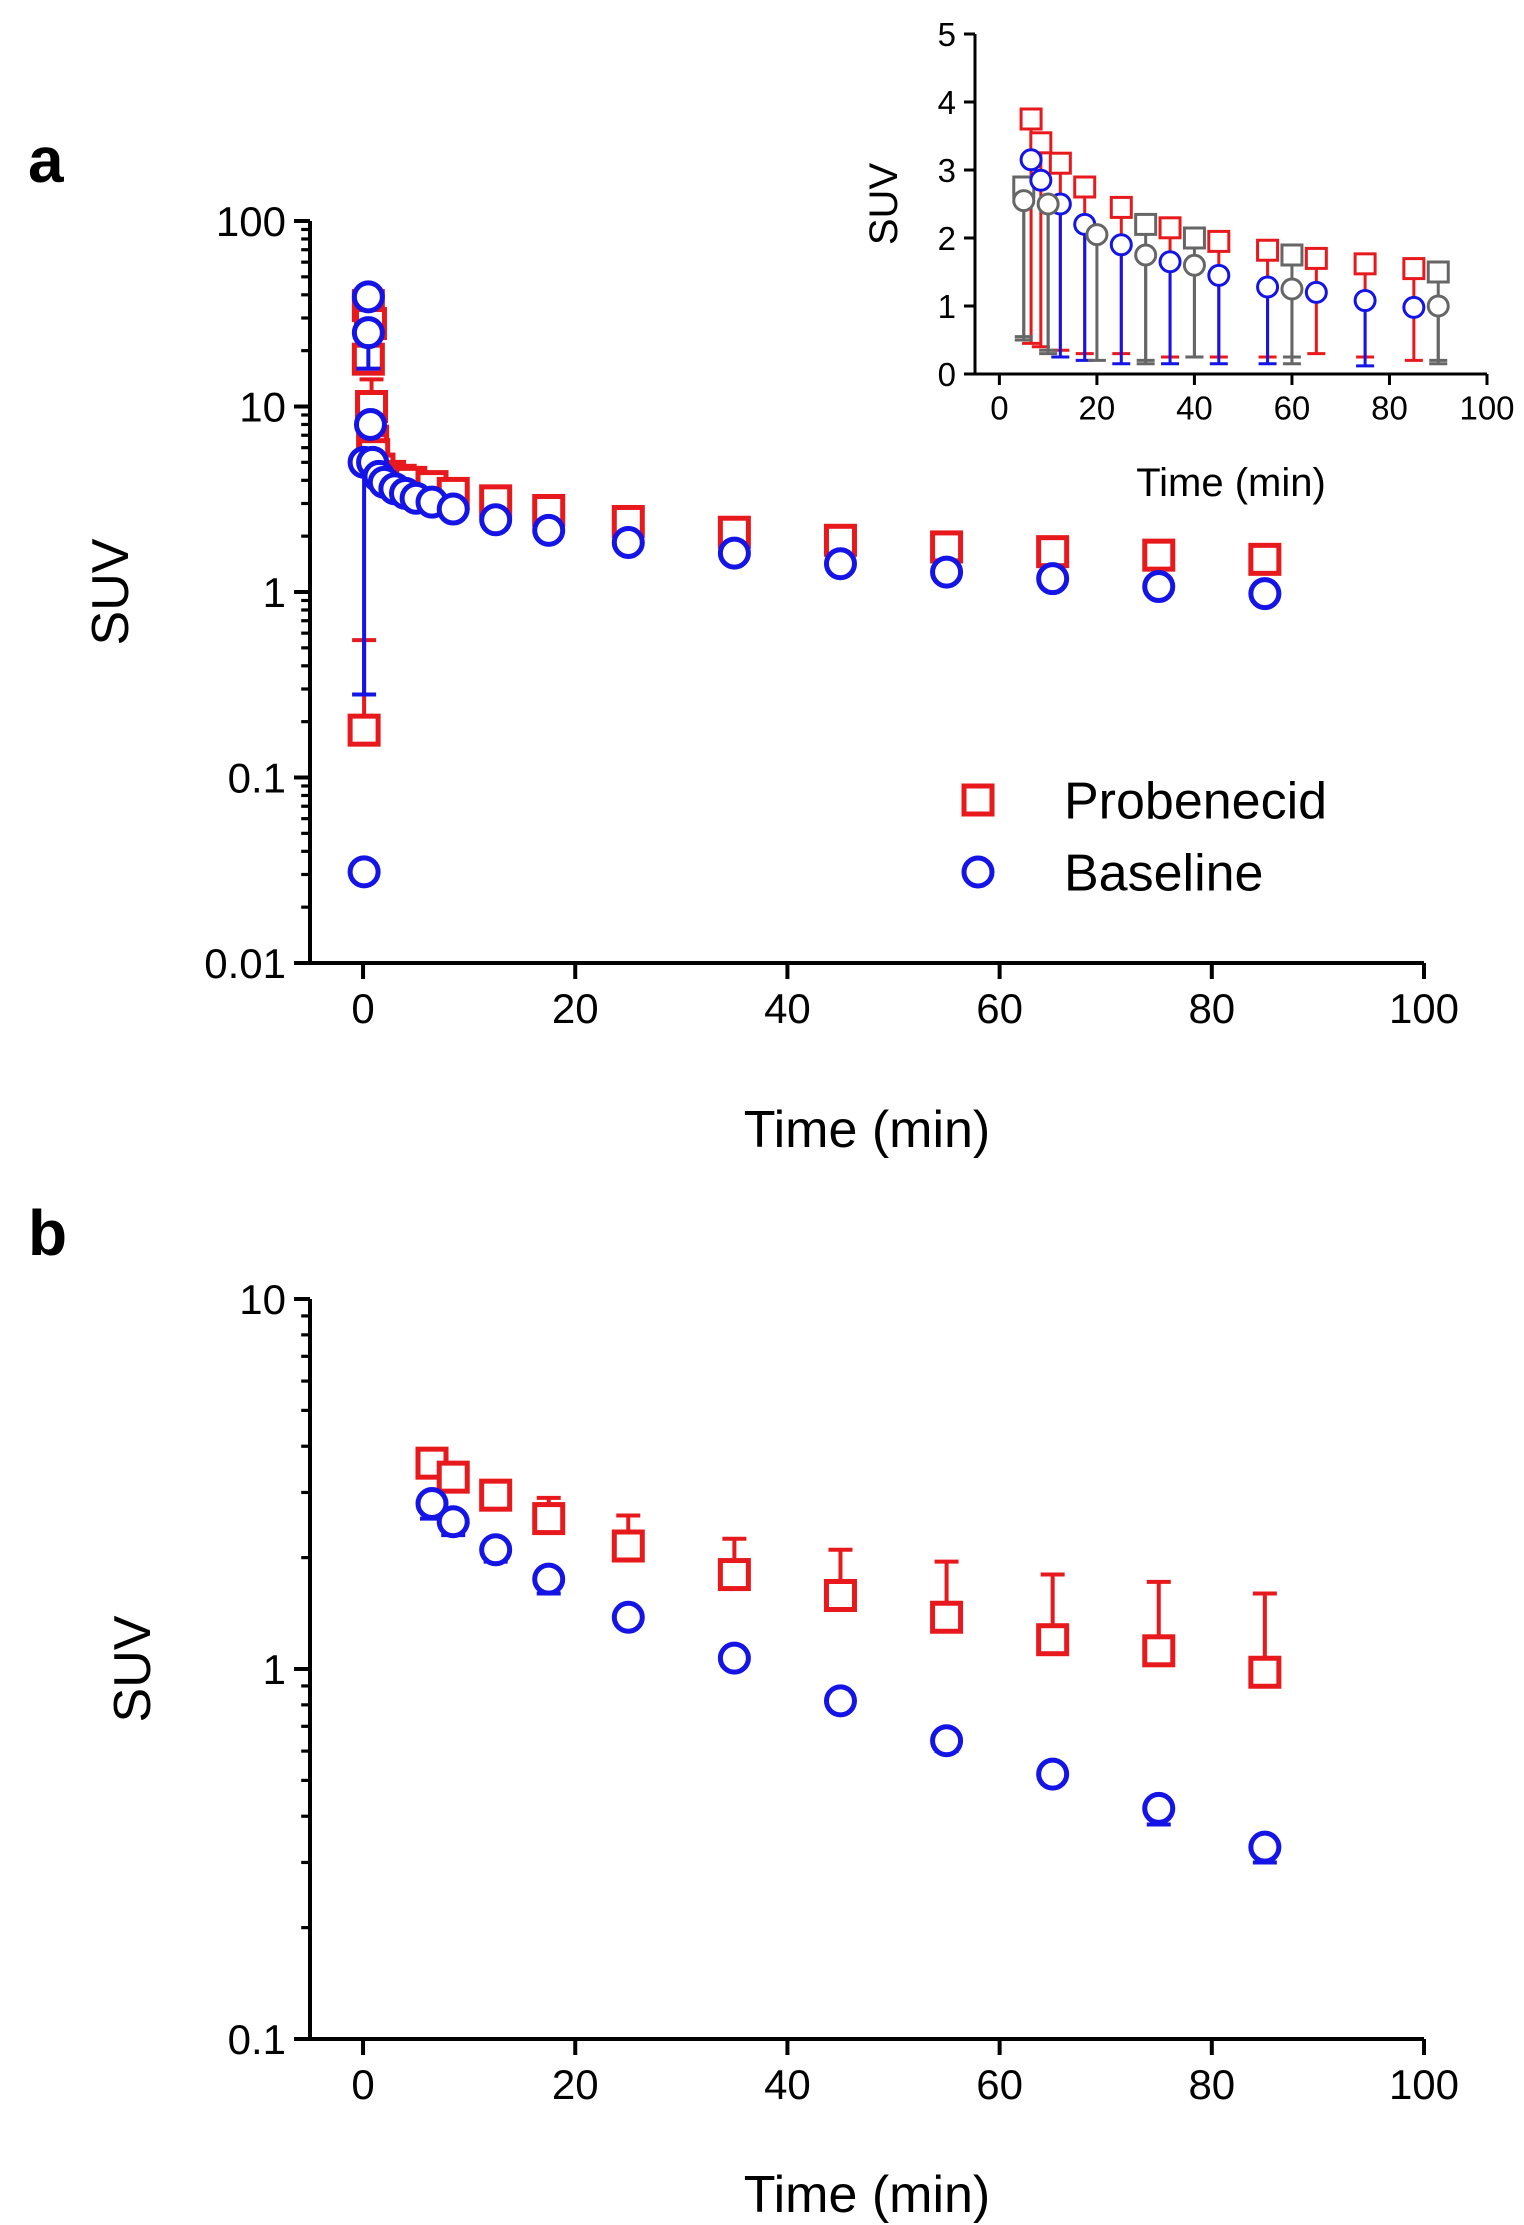 The image size is (1524, 2225). Describe the element at coordinates (947, 238) in the screenshot. I see `y-tick-label: 2` at that location.